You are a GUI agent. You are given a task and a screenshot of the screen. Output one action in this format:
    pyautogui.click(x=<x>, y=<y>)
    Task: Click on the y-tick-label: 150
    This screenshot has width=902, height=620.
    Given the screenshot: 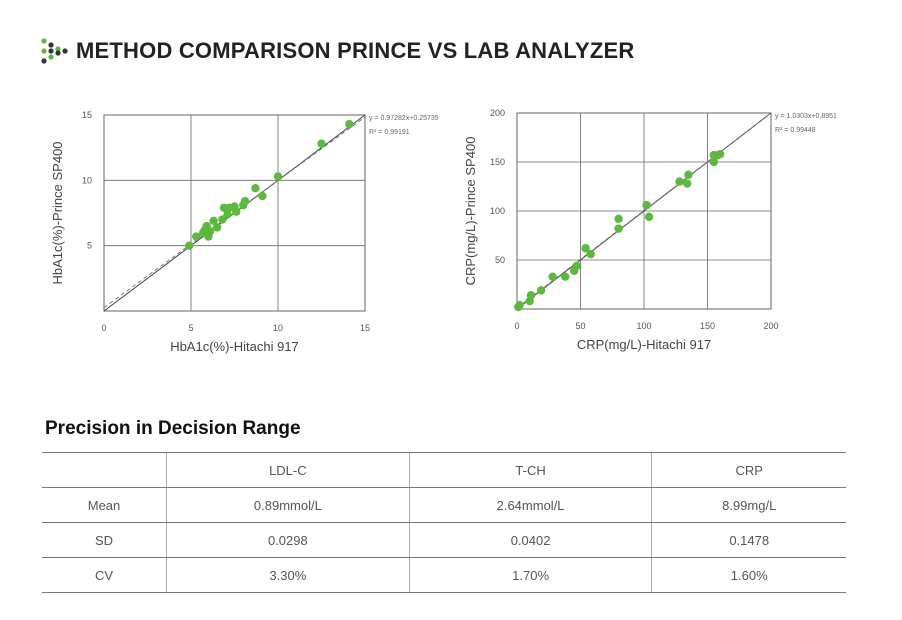 What is the action you would take?
    pyautogui.click(x=497, y=162)
    